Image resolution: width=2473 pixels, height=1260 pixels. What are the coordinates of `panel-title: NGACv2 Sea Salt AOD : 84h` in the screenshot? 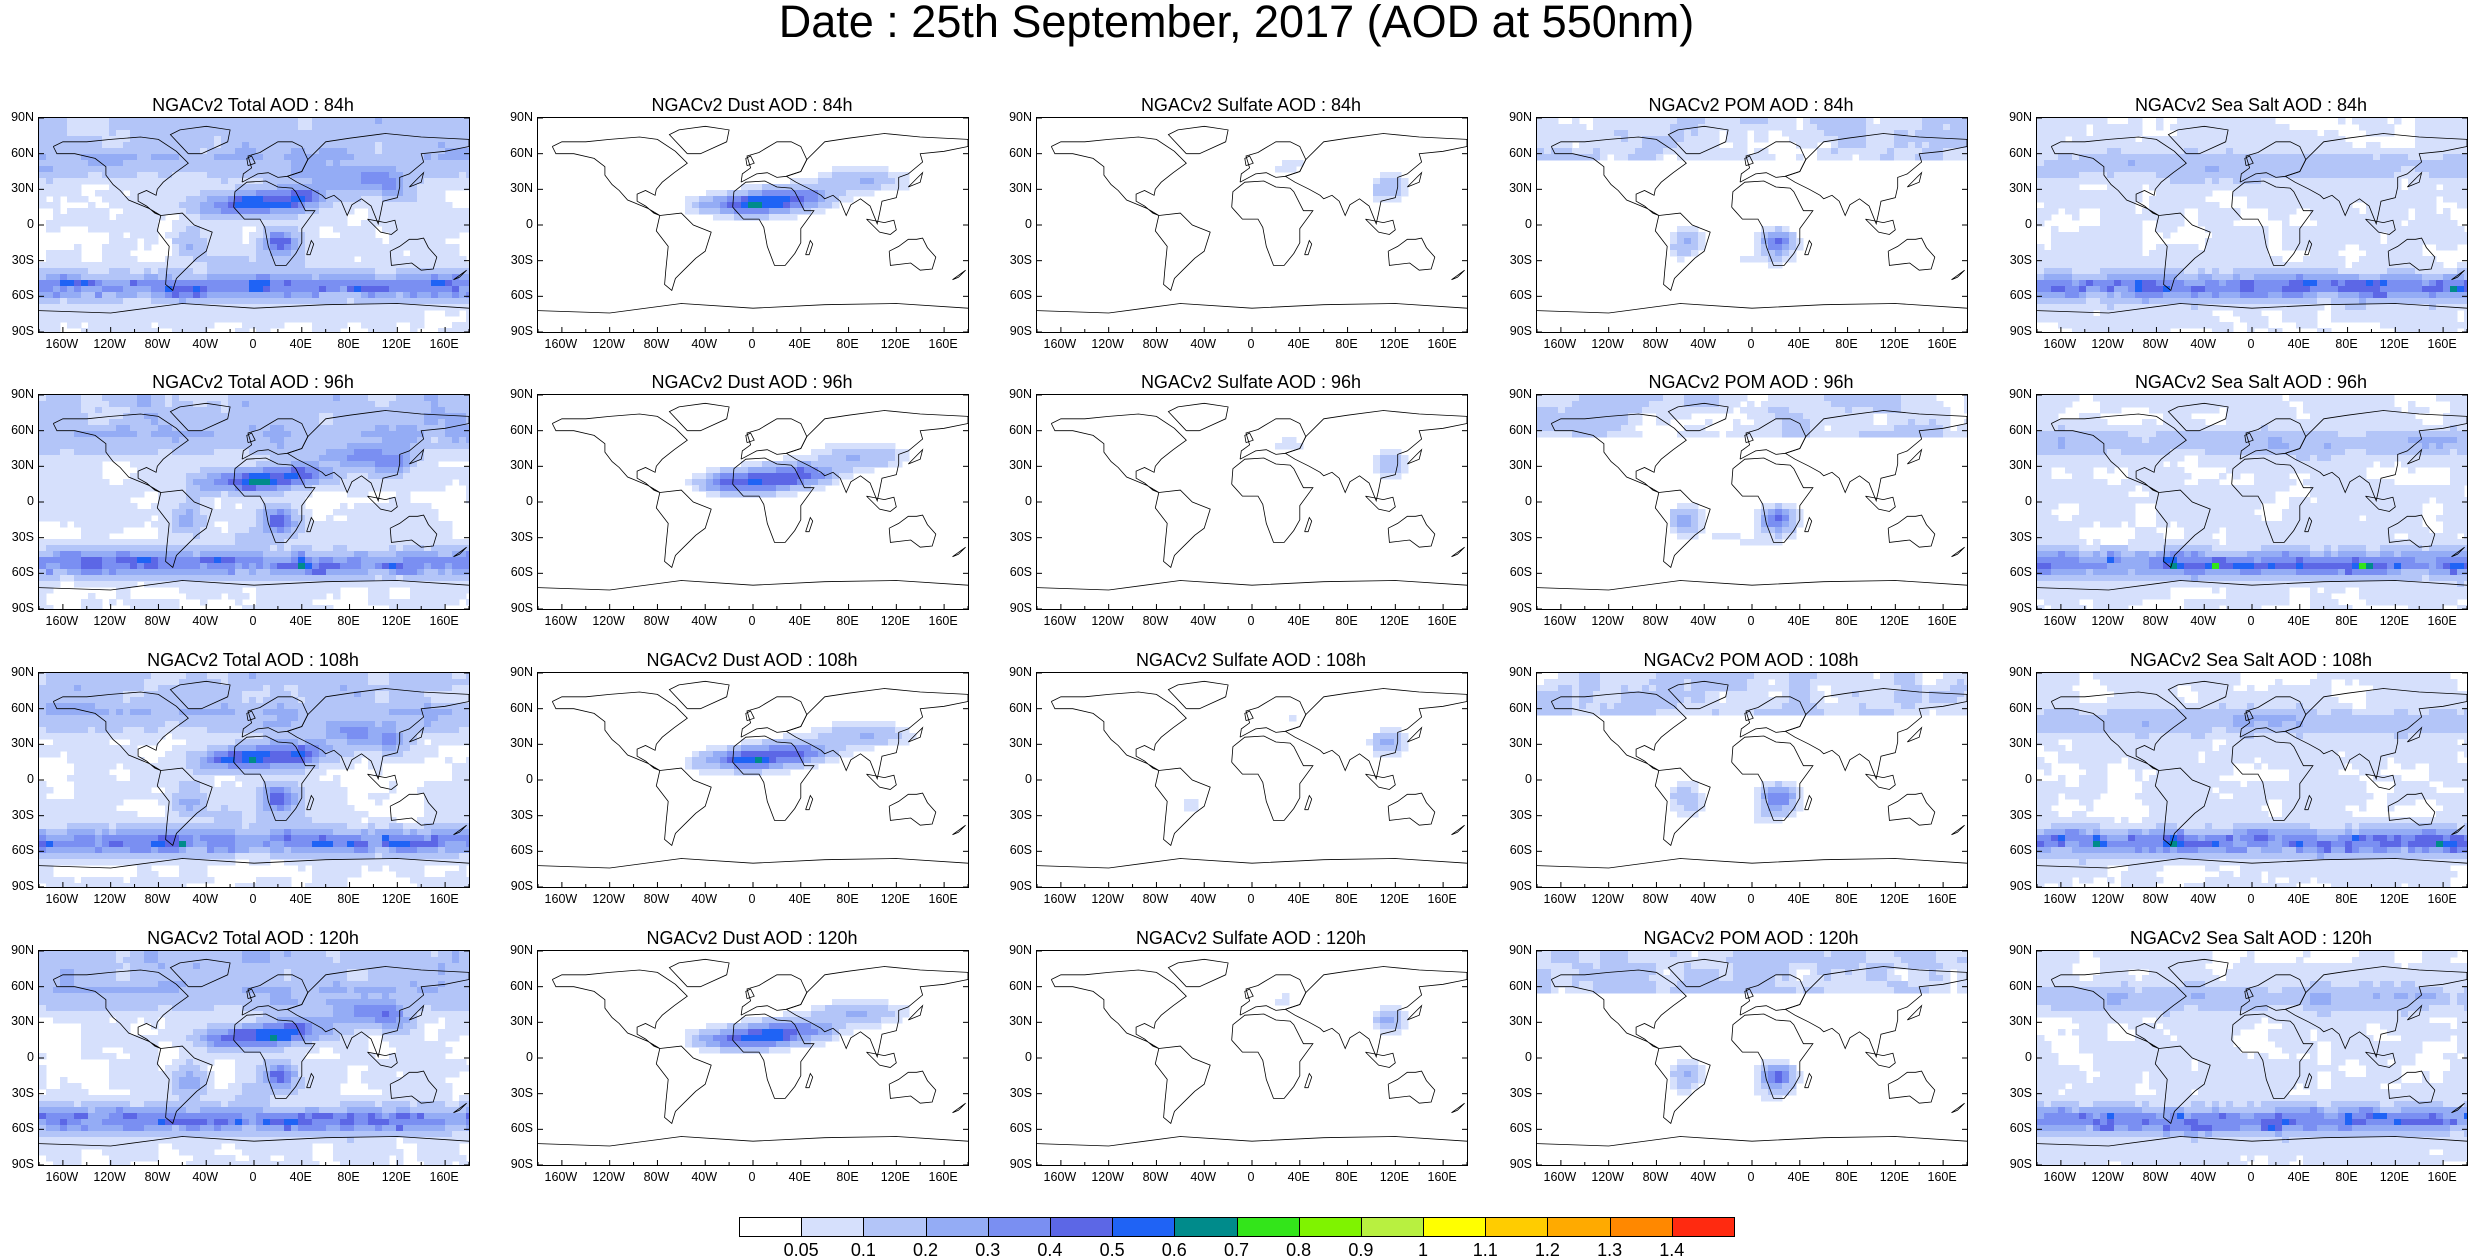 It's located at (2251, 105).